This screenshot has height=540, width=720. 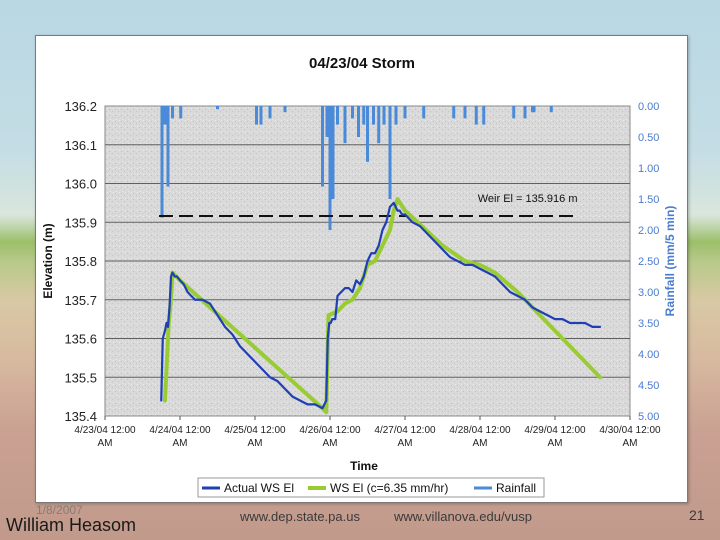 I want to click on y2-tick-label: 0.00, so click(x=648, y=107).